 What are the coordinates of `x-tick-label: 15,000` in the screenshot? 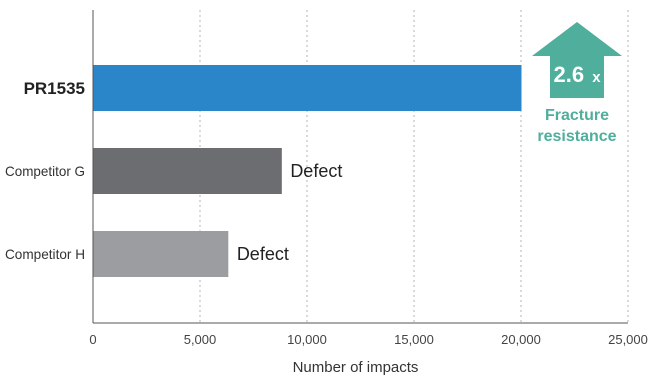 It's located at (414, 339).